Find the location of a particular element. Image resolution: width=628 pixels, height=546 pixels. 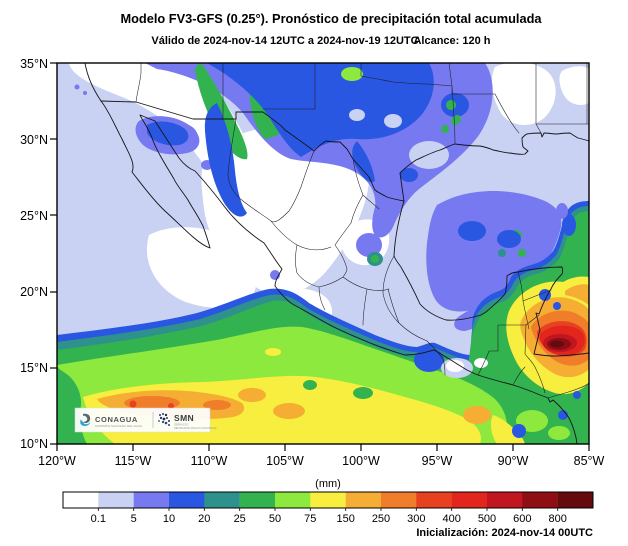

smn-tagline-1: SERVICIO is located at coordinates (181, 425).